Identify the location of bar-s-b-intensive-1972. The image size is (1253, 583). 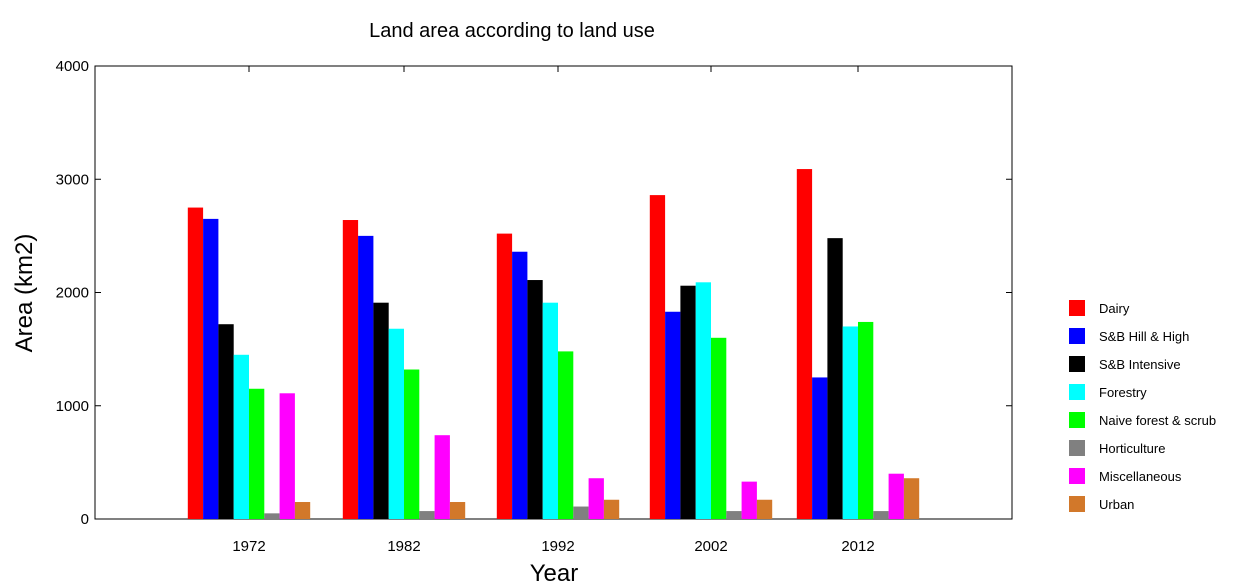
(226, 421).